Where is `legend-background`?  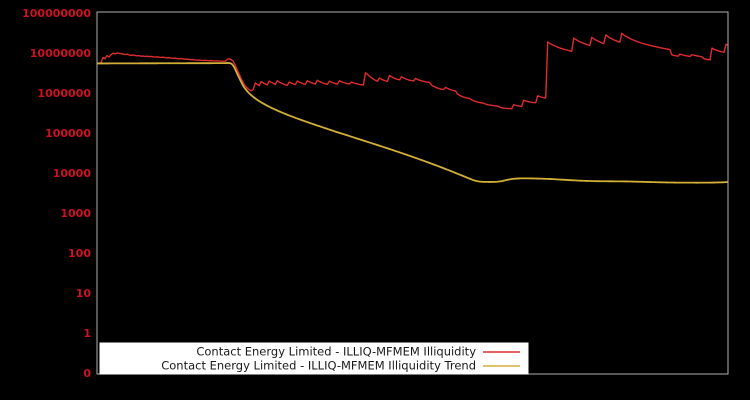 legend-background is located at coordinates (314, 358).